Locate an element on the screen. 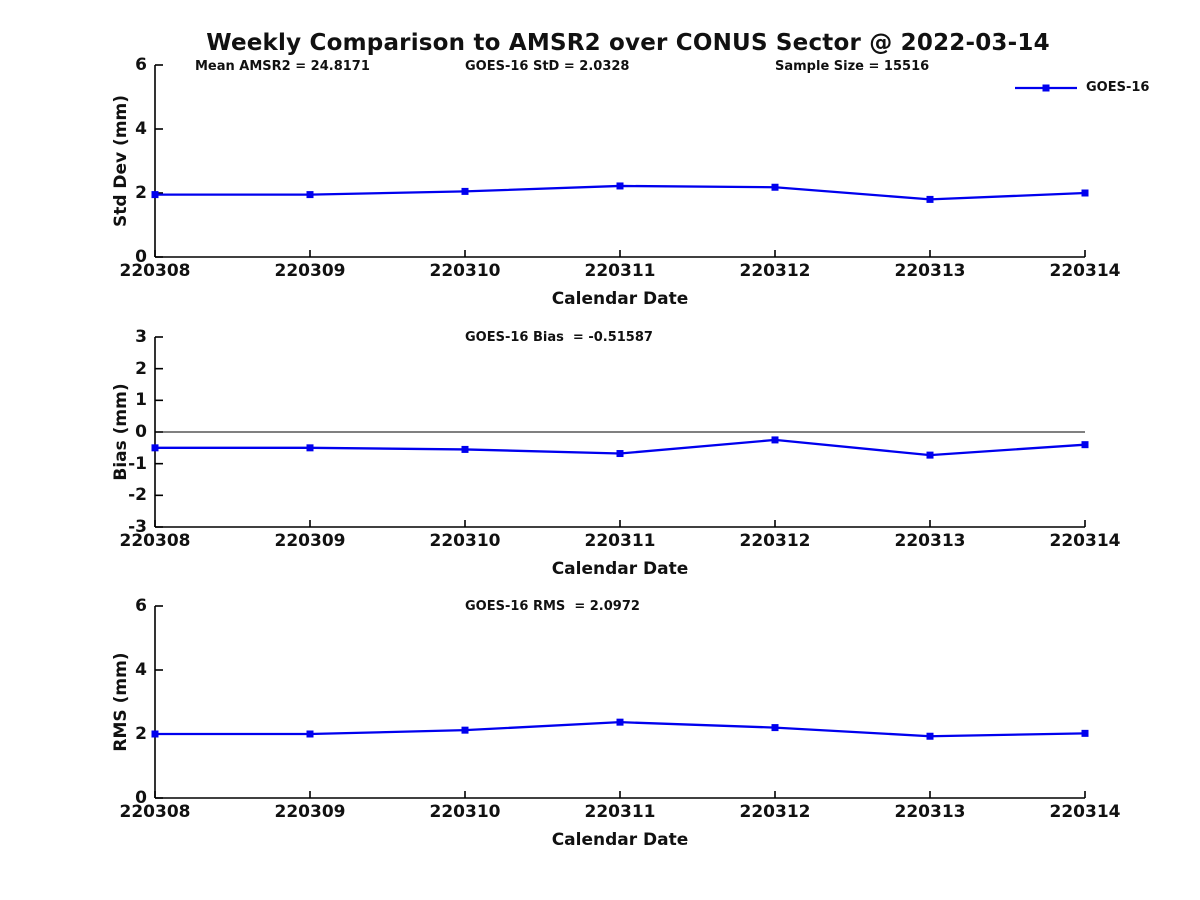 This screenshot has width=1200, height=900. y-axis-title: Std Dev (mm) is located at coordinates (121, 161).